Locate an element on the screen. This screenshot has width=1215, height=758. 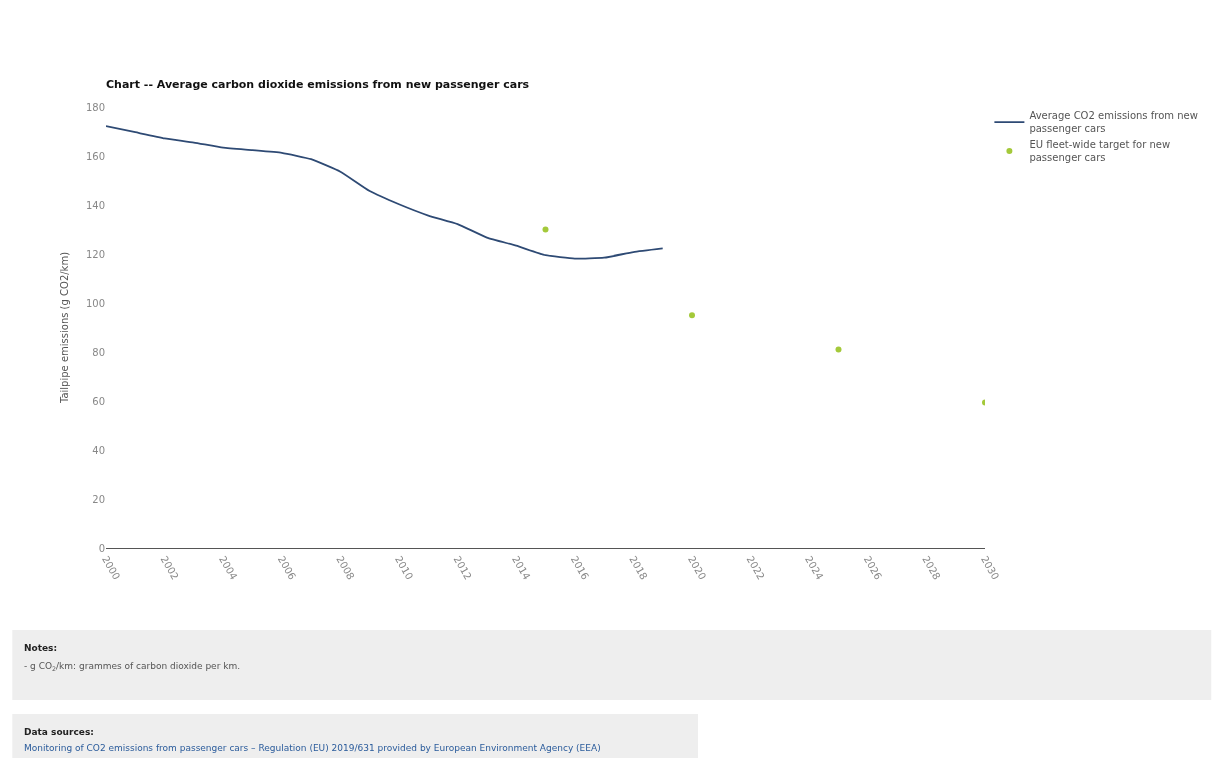
y-tick-label: 40 is located at coordinates (98, 450).